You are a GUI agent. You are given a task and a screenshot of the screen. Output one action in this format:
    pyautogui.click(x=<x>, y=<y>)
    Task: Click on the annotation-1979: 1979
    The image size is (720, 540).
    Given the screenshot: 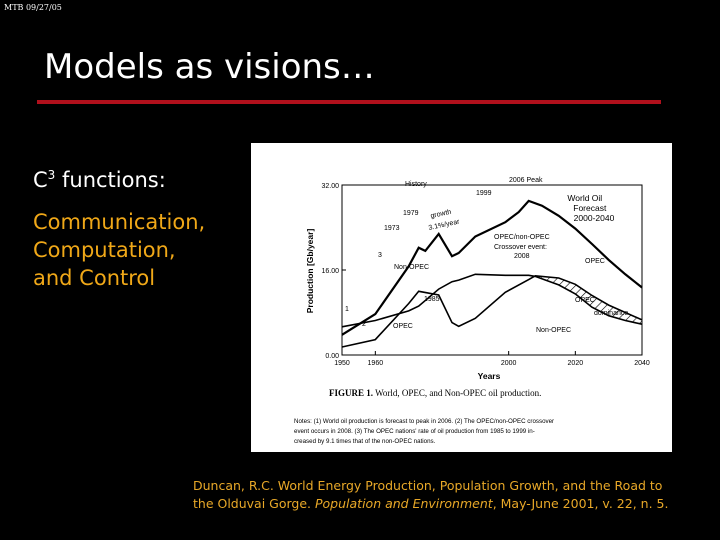 What is the action you would take?
    pyautogui.click(x=411, y=213)
    